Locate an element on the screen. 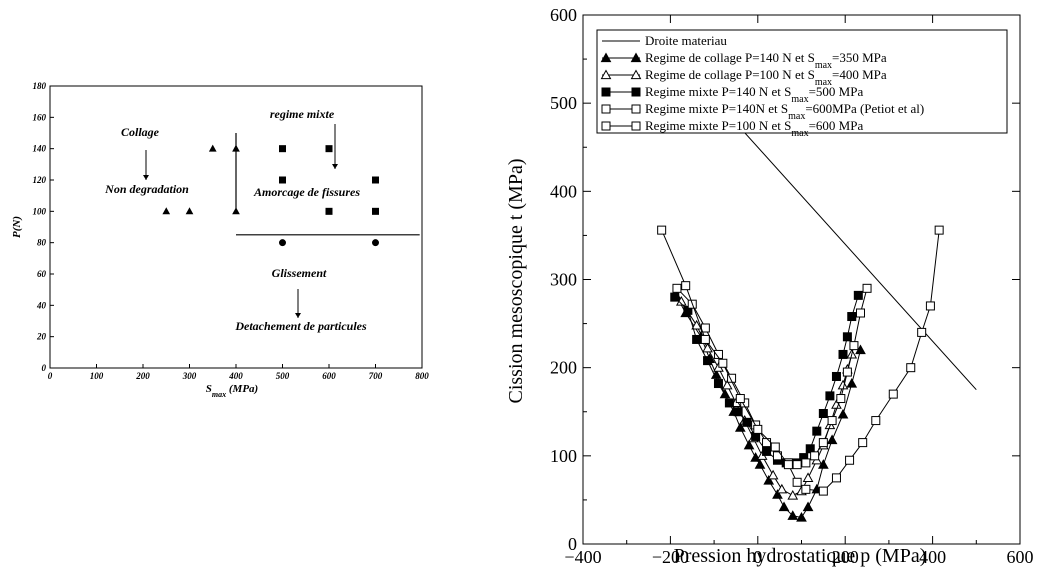  legend-label-main: Regime mixte P=100 N et S is located at coordinates (718, 125).